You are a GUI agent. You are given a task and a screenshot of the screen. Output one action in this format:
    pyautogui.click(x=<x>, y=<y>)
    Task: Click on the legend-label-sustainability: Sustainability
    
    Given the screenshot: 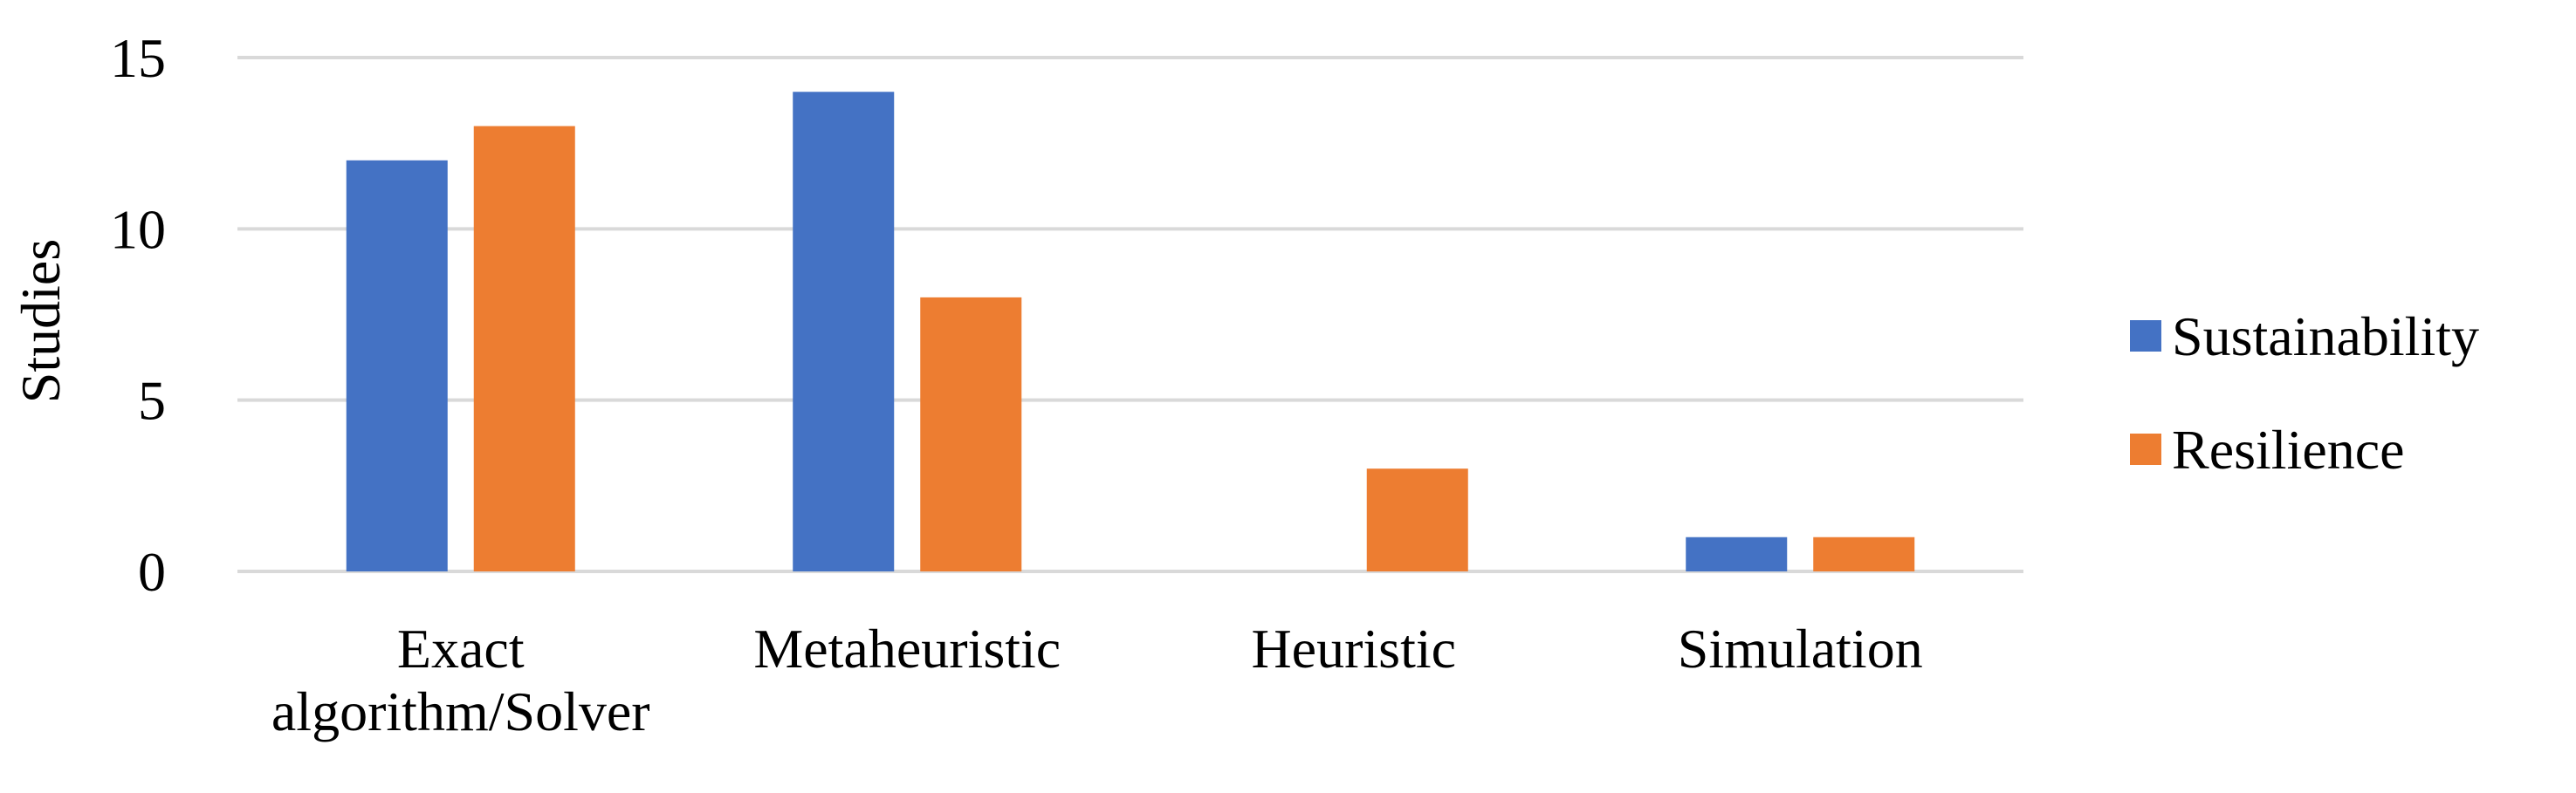 What is the action you would take?
    pyautogui.click(x=2326, y=336)
    